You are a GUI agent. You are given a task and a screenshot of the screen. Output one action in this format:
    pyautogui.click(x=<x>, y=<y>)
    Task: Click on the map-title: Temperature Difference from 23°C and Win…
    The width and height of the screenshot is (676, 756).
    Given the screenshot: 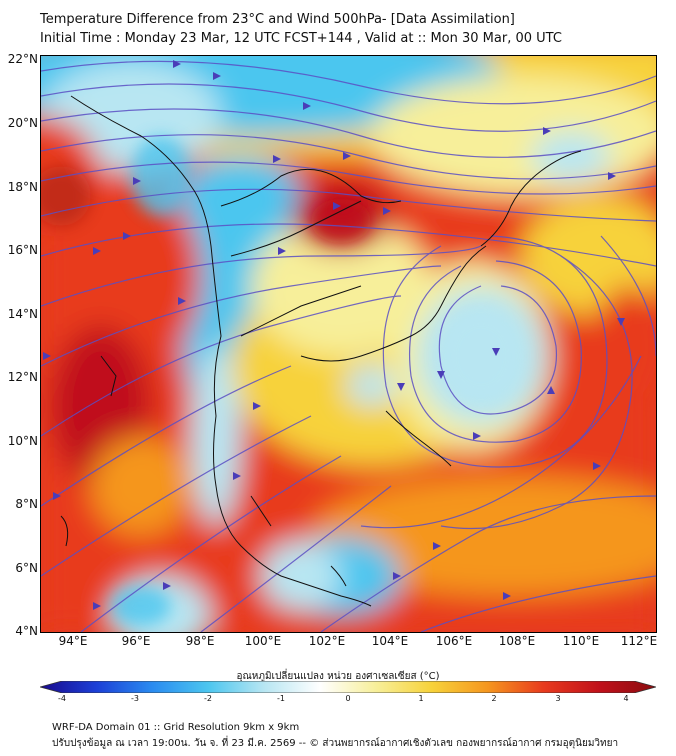 What is the action you would take?
    pyautogui.click(x=277, y=19)
    